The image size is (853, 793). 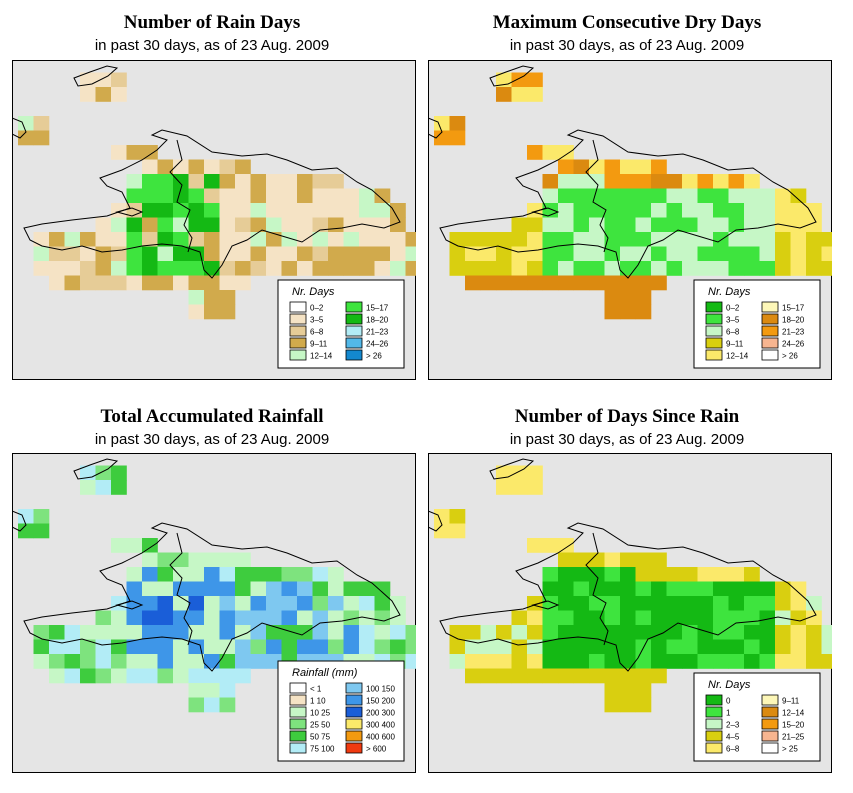 I want to click on panel-title-max-dry: Maximum Consecutive Dry Days, so click(x=627, y=22).